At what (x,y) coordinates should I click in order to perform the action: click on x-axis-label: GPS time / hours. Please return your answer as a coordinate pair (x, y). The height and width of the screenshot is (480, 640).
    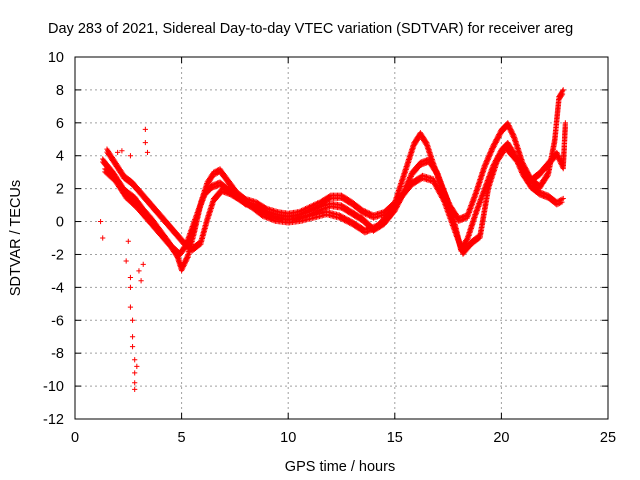
    Looking at the image, I should click on (340, 467).